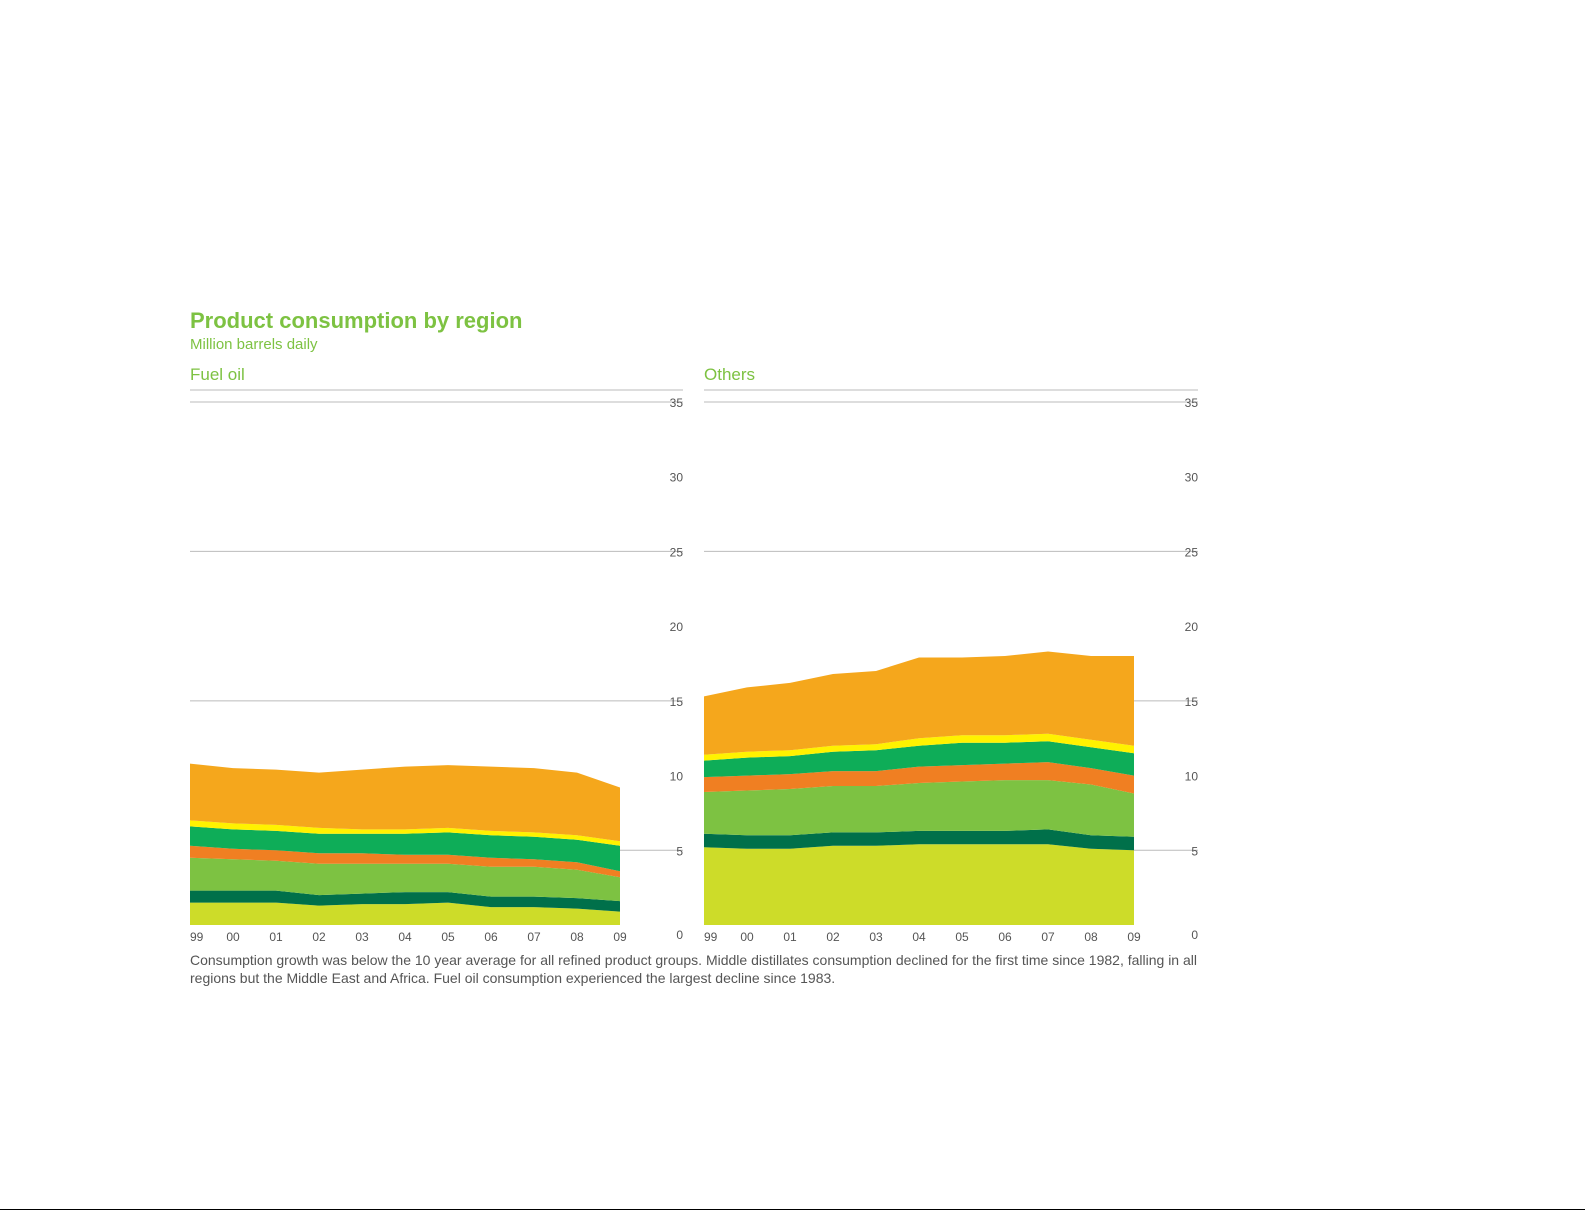  What do you see at coordinates (217, 374) in the screenshot?
I see `panel-title: Fuel oil` at bounding box center [217, 374].